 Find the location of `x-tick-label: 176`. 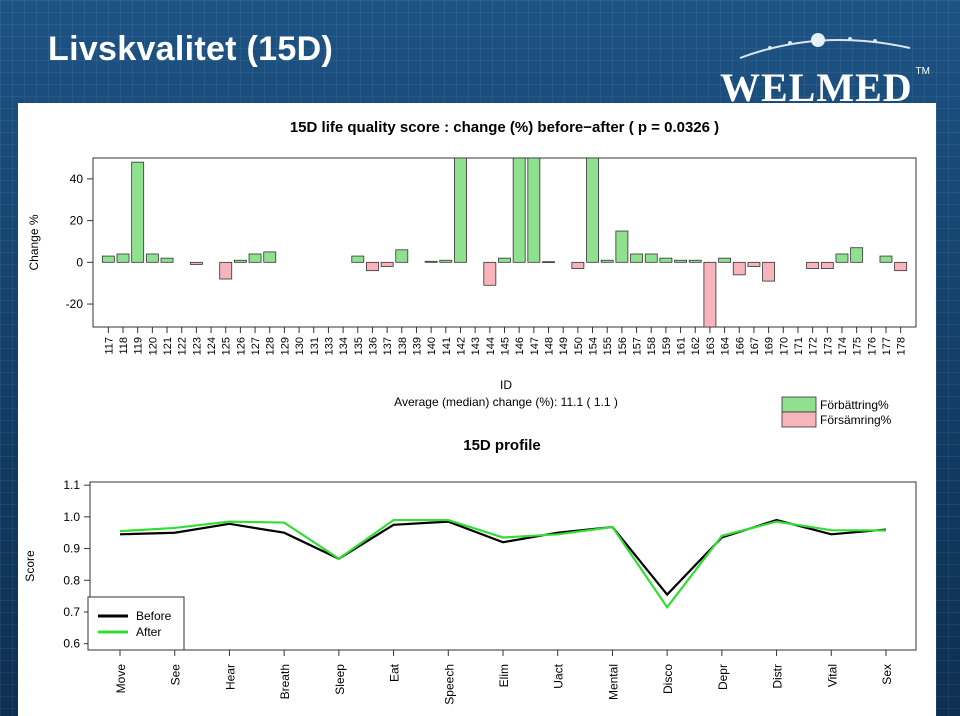

x-tick-label: 176 is located at coordinates (872, 346).